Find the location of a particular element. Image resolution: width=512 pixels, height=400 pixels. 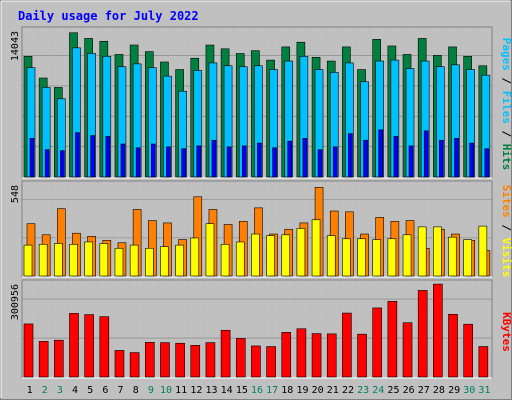

svg-text: Pages / Files / Hits is located at coordinates (506, 104).